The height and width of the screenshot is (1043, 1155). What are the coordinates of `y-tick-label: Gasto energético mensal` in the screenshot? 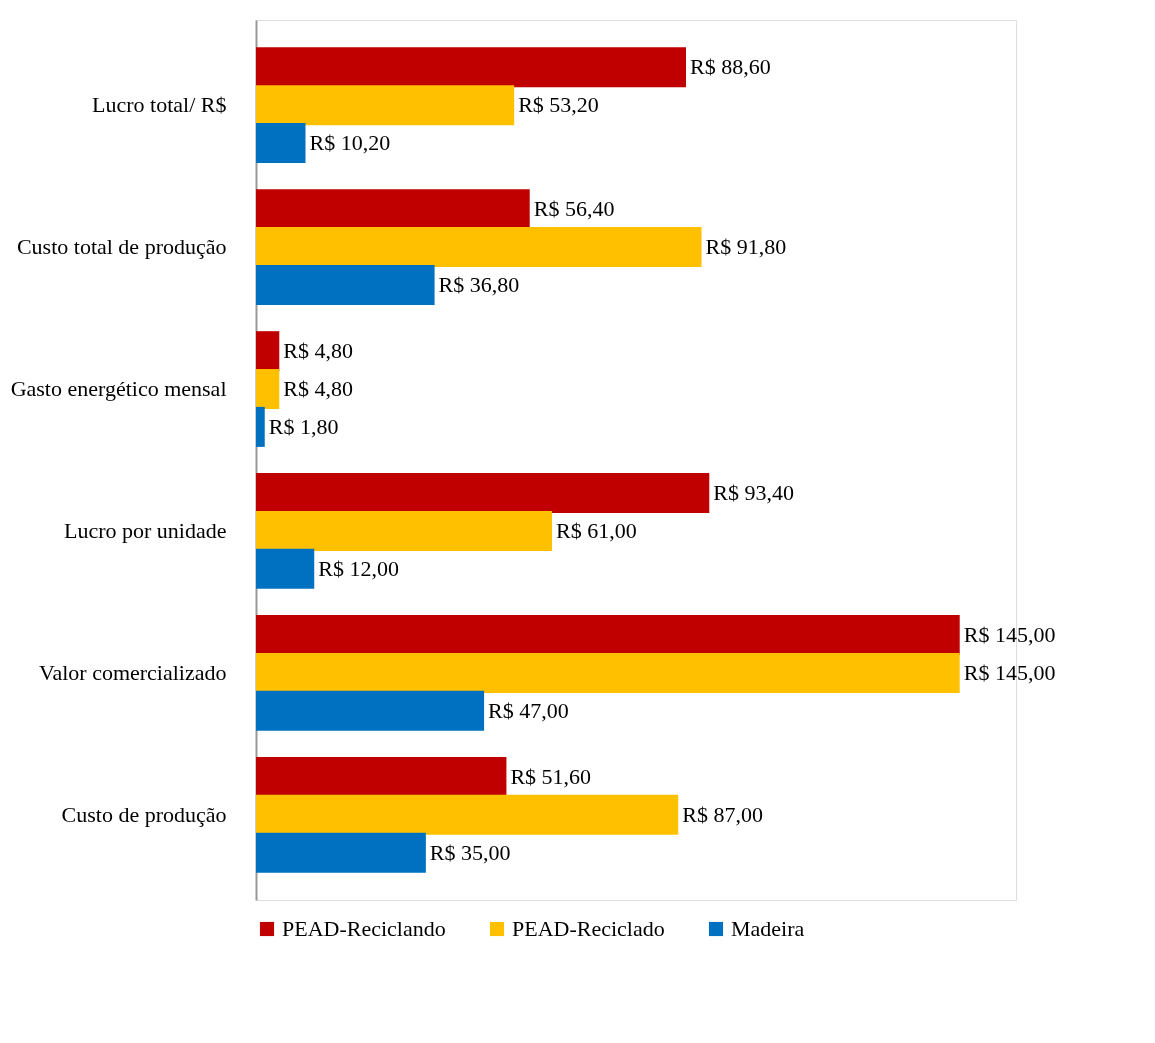 It's located at (118, 389).